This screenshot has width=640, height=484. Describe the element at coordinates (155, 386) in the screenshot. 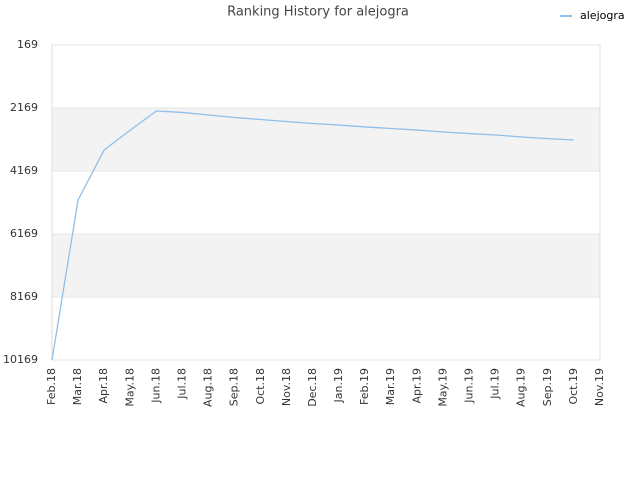

I see `x-tick-label: Jun.18` at that location.